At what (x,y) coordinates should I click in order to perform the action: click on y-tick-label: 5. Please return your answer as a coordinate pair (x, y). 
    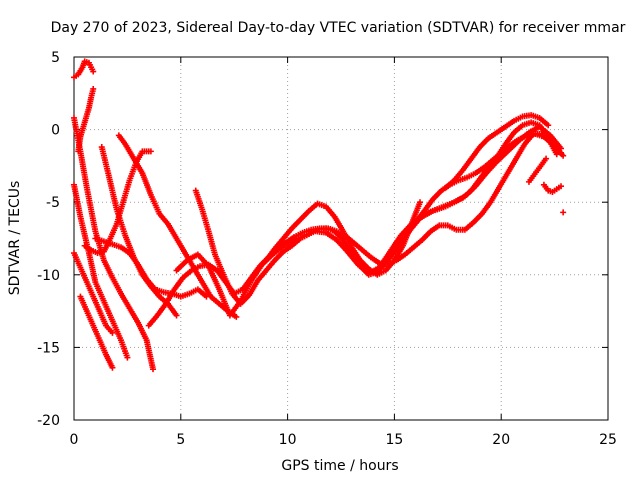
    Looking at the image, I should click on (55, 58).